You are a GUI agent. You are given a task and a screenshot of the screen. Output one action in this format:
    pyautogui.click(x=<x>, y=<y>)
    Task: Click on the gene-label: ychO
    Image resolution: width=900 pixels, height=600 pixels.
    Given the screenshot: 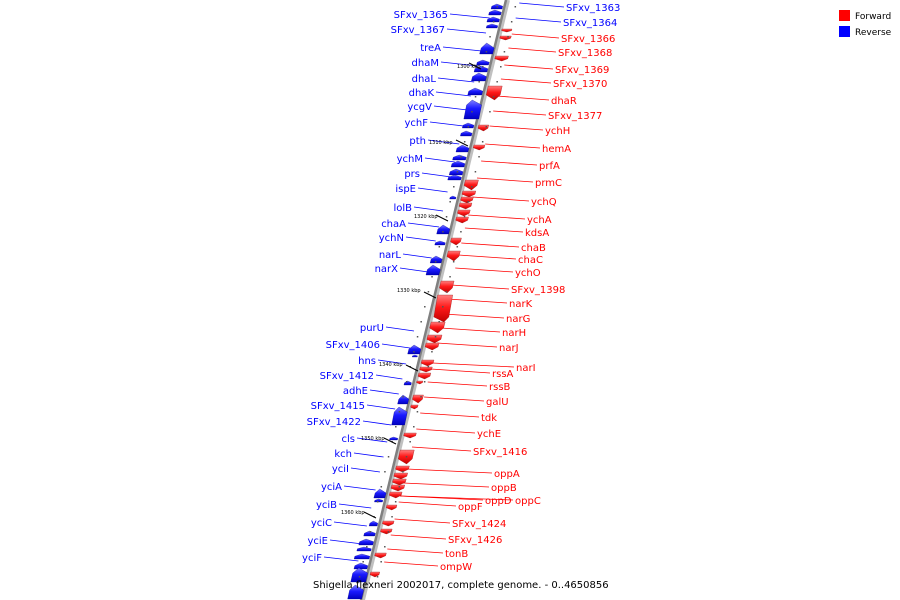 What is the action you would take?
    pyautogui.click(x=528, y=273)
    